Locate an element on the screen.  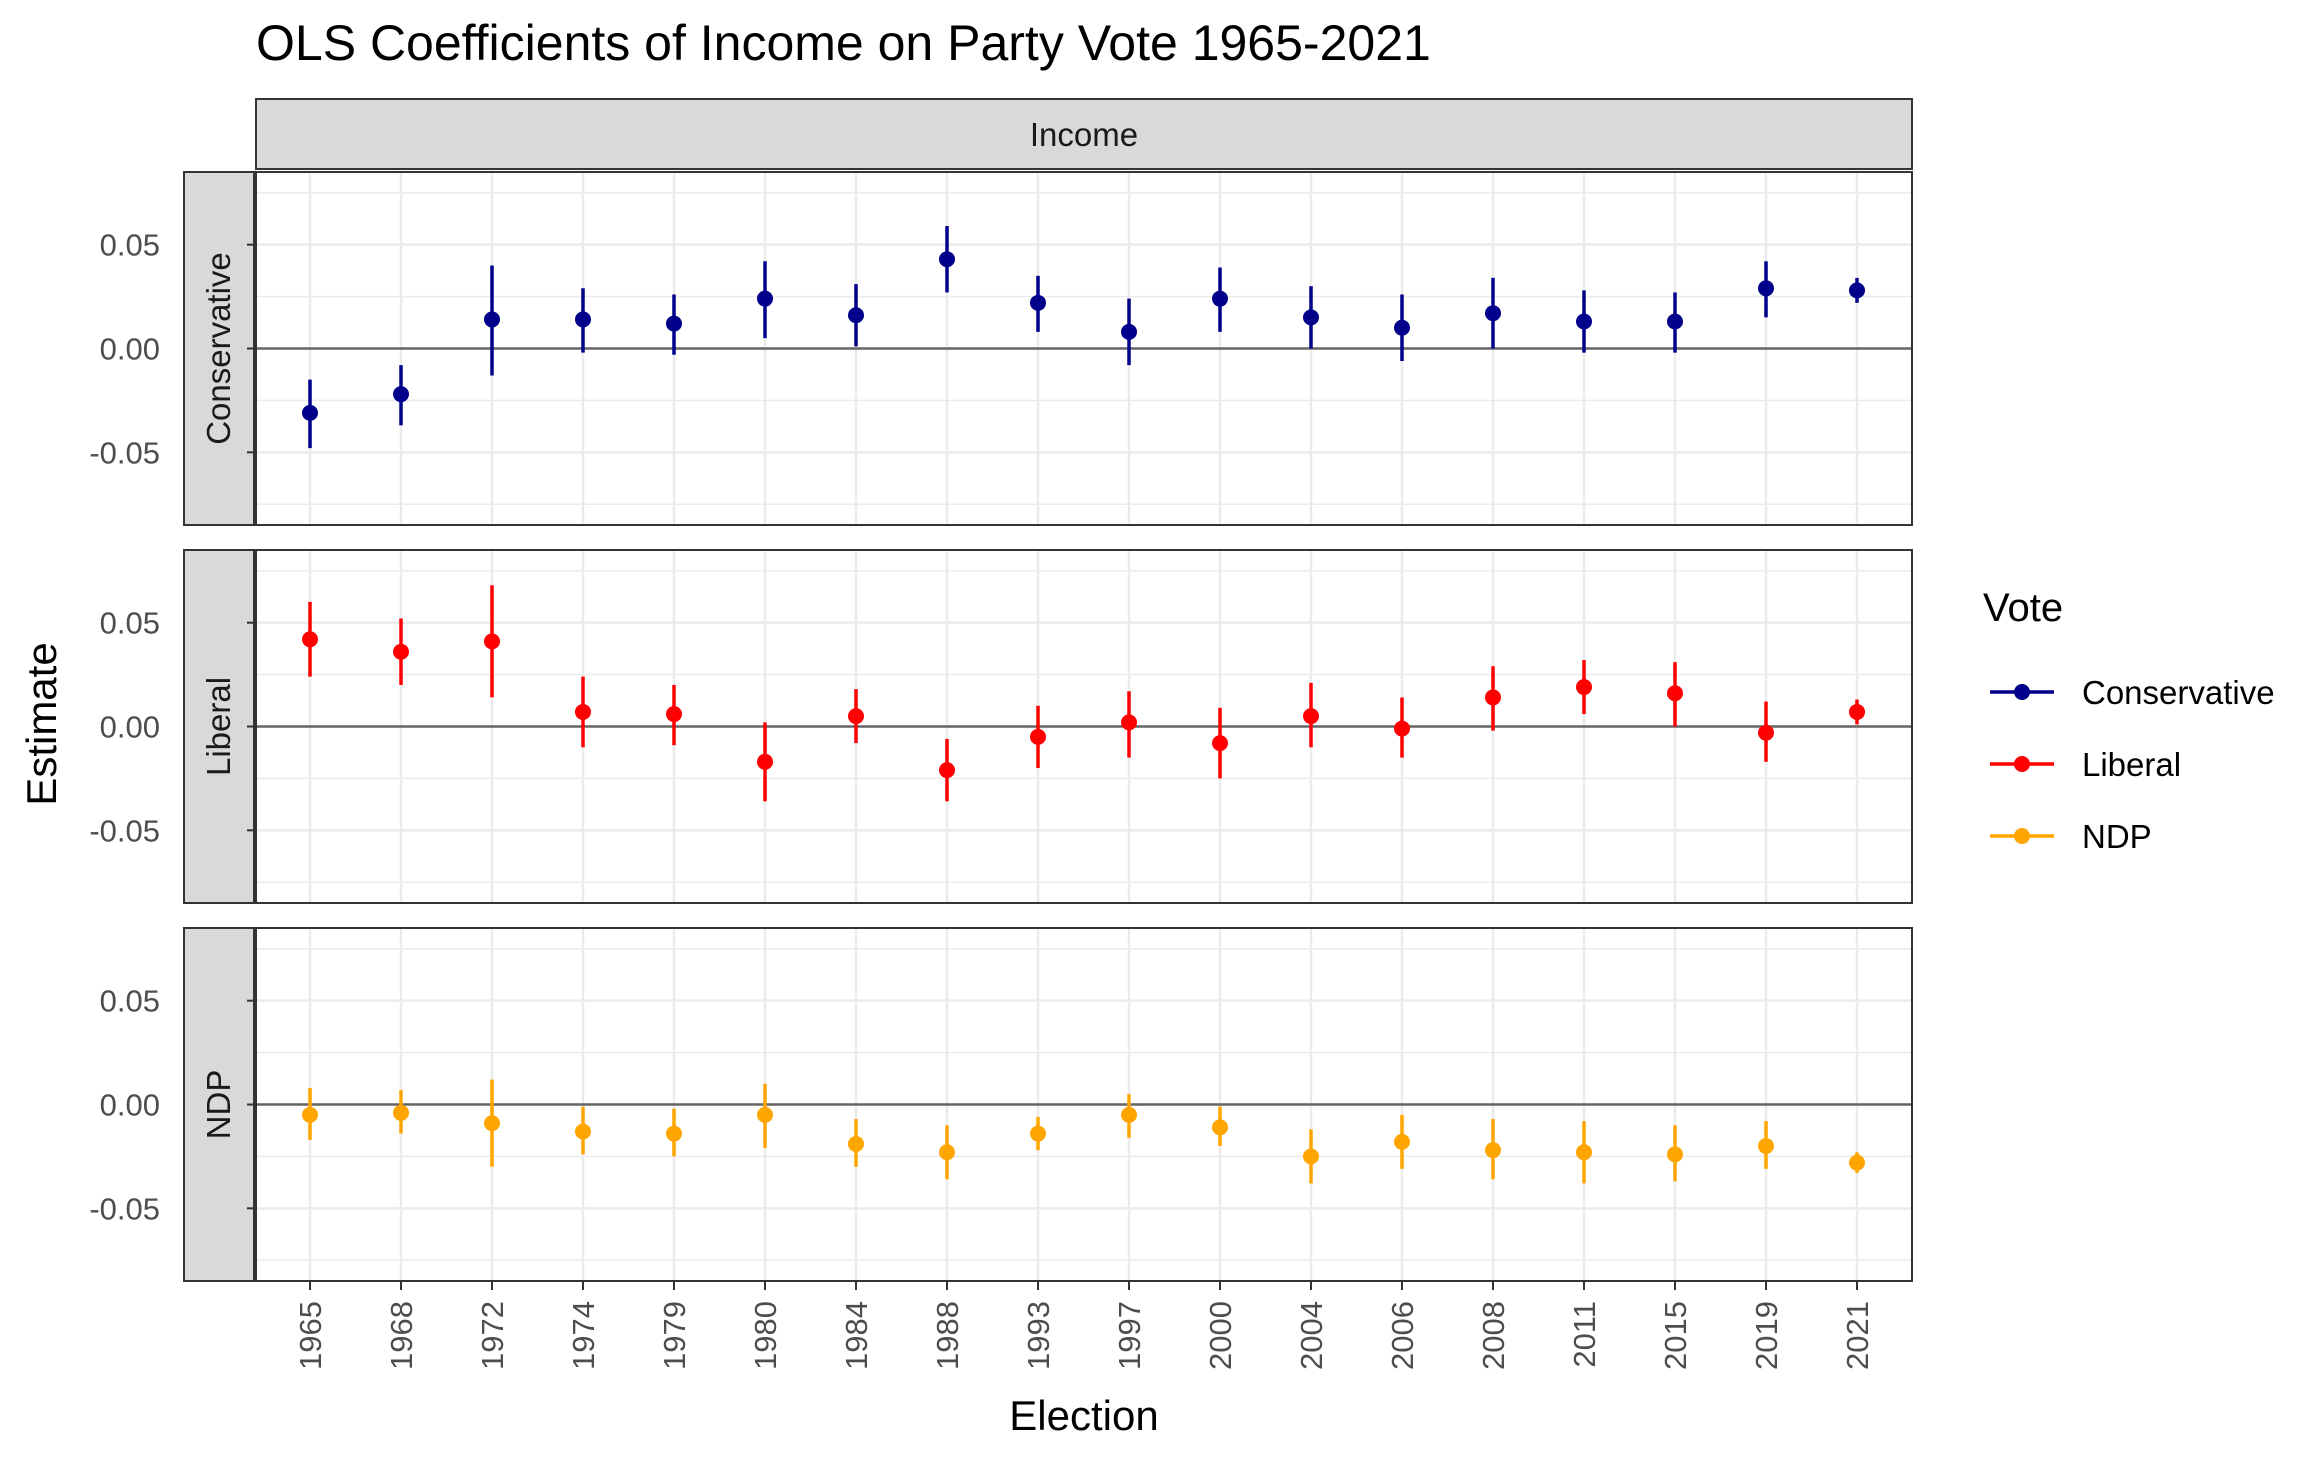
legend: Conservative Liberal NDP is located at coordinates (2132, 764).